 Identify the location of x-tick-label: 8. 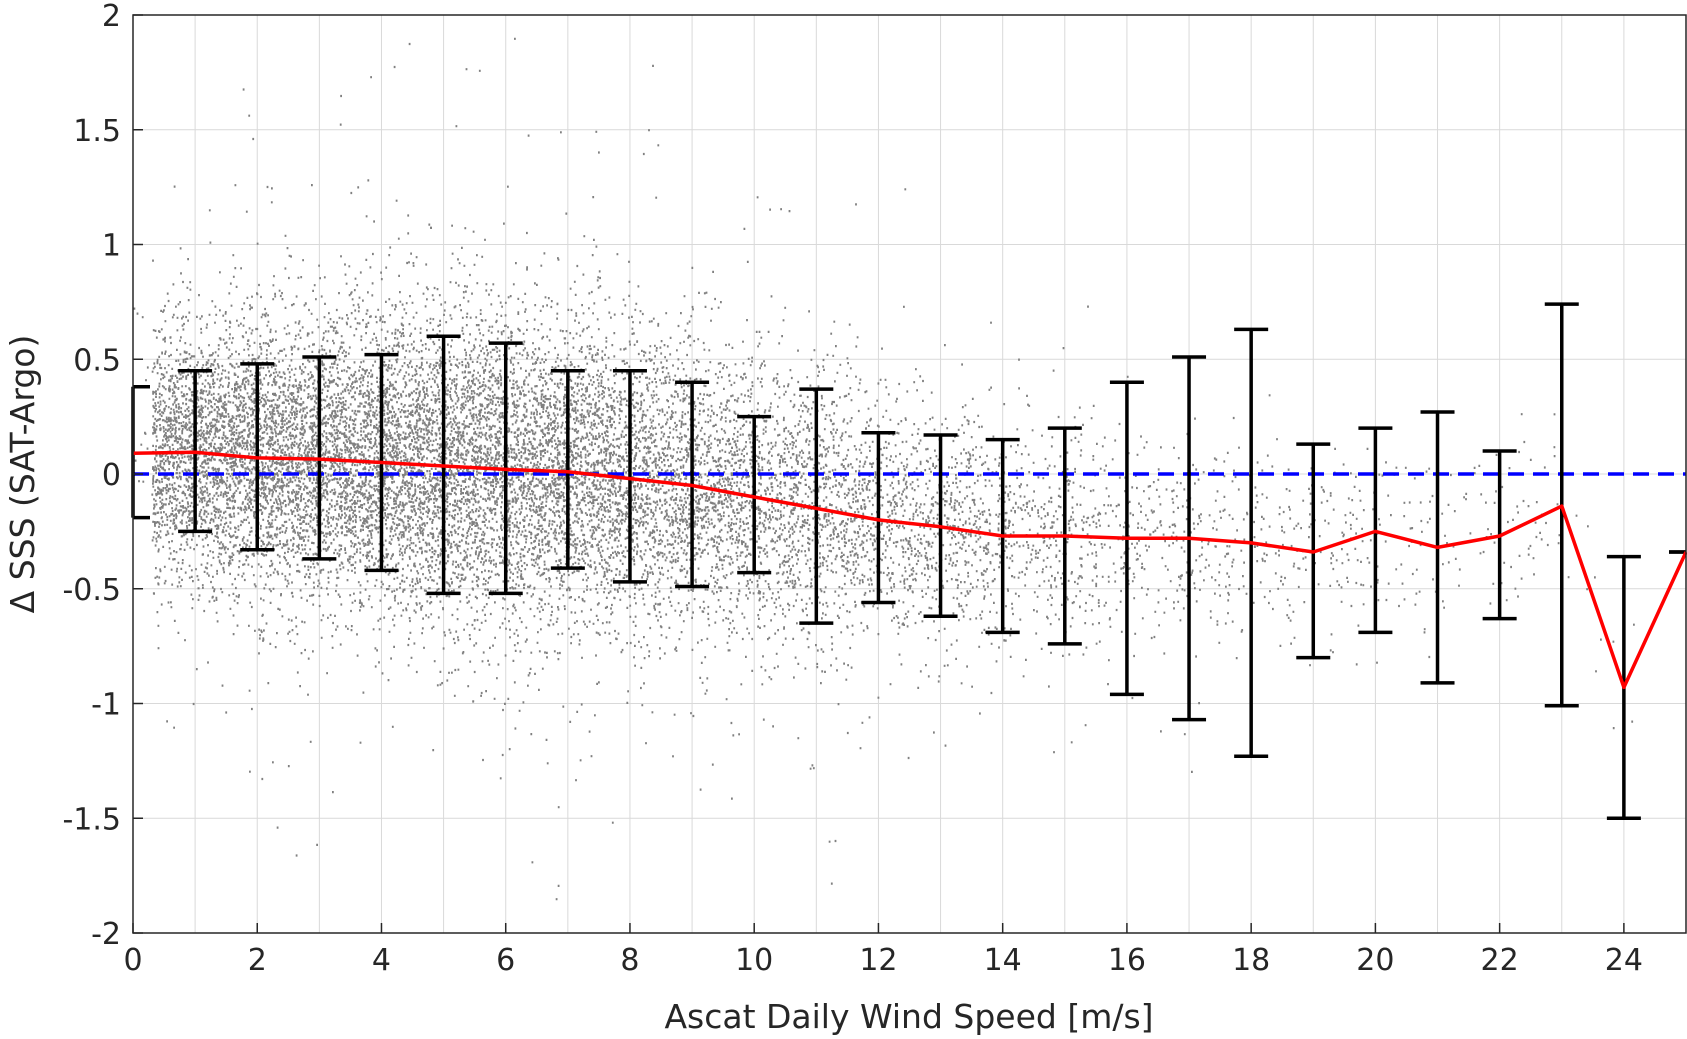
(629, 960).